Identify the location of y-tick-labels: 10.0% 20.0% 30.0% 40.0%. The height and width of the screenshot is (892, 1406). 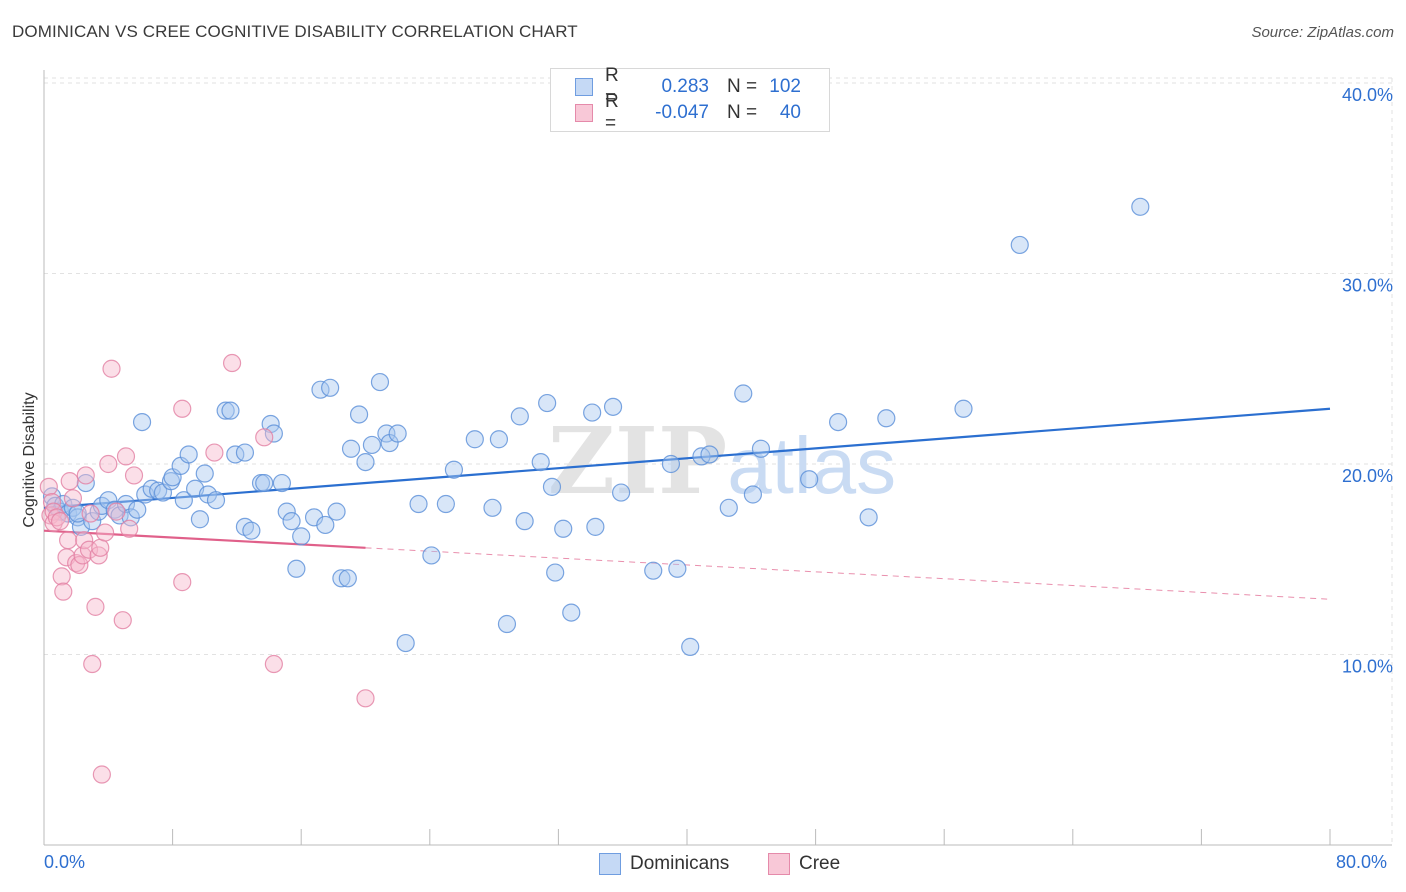
(1367, 381).